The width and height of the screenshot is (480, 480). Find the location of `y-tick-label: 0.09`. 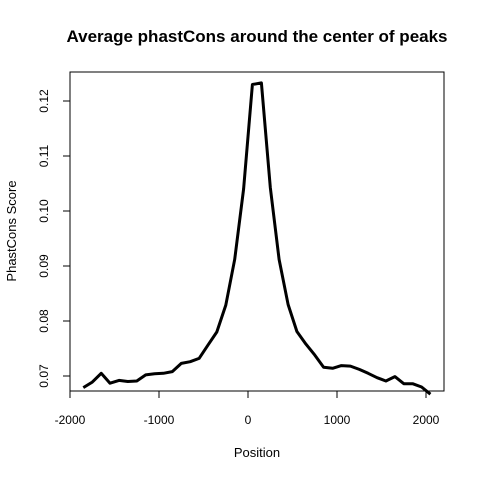

y-tick-label: 0.09 is located at coordinates (44, 266).